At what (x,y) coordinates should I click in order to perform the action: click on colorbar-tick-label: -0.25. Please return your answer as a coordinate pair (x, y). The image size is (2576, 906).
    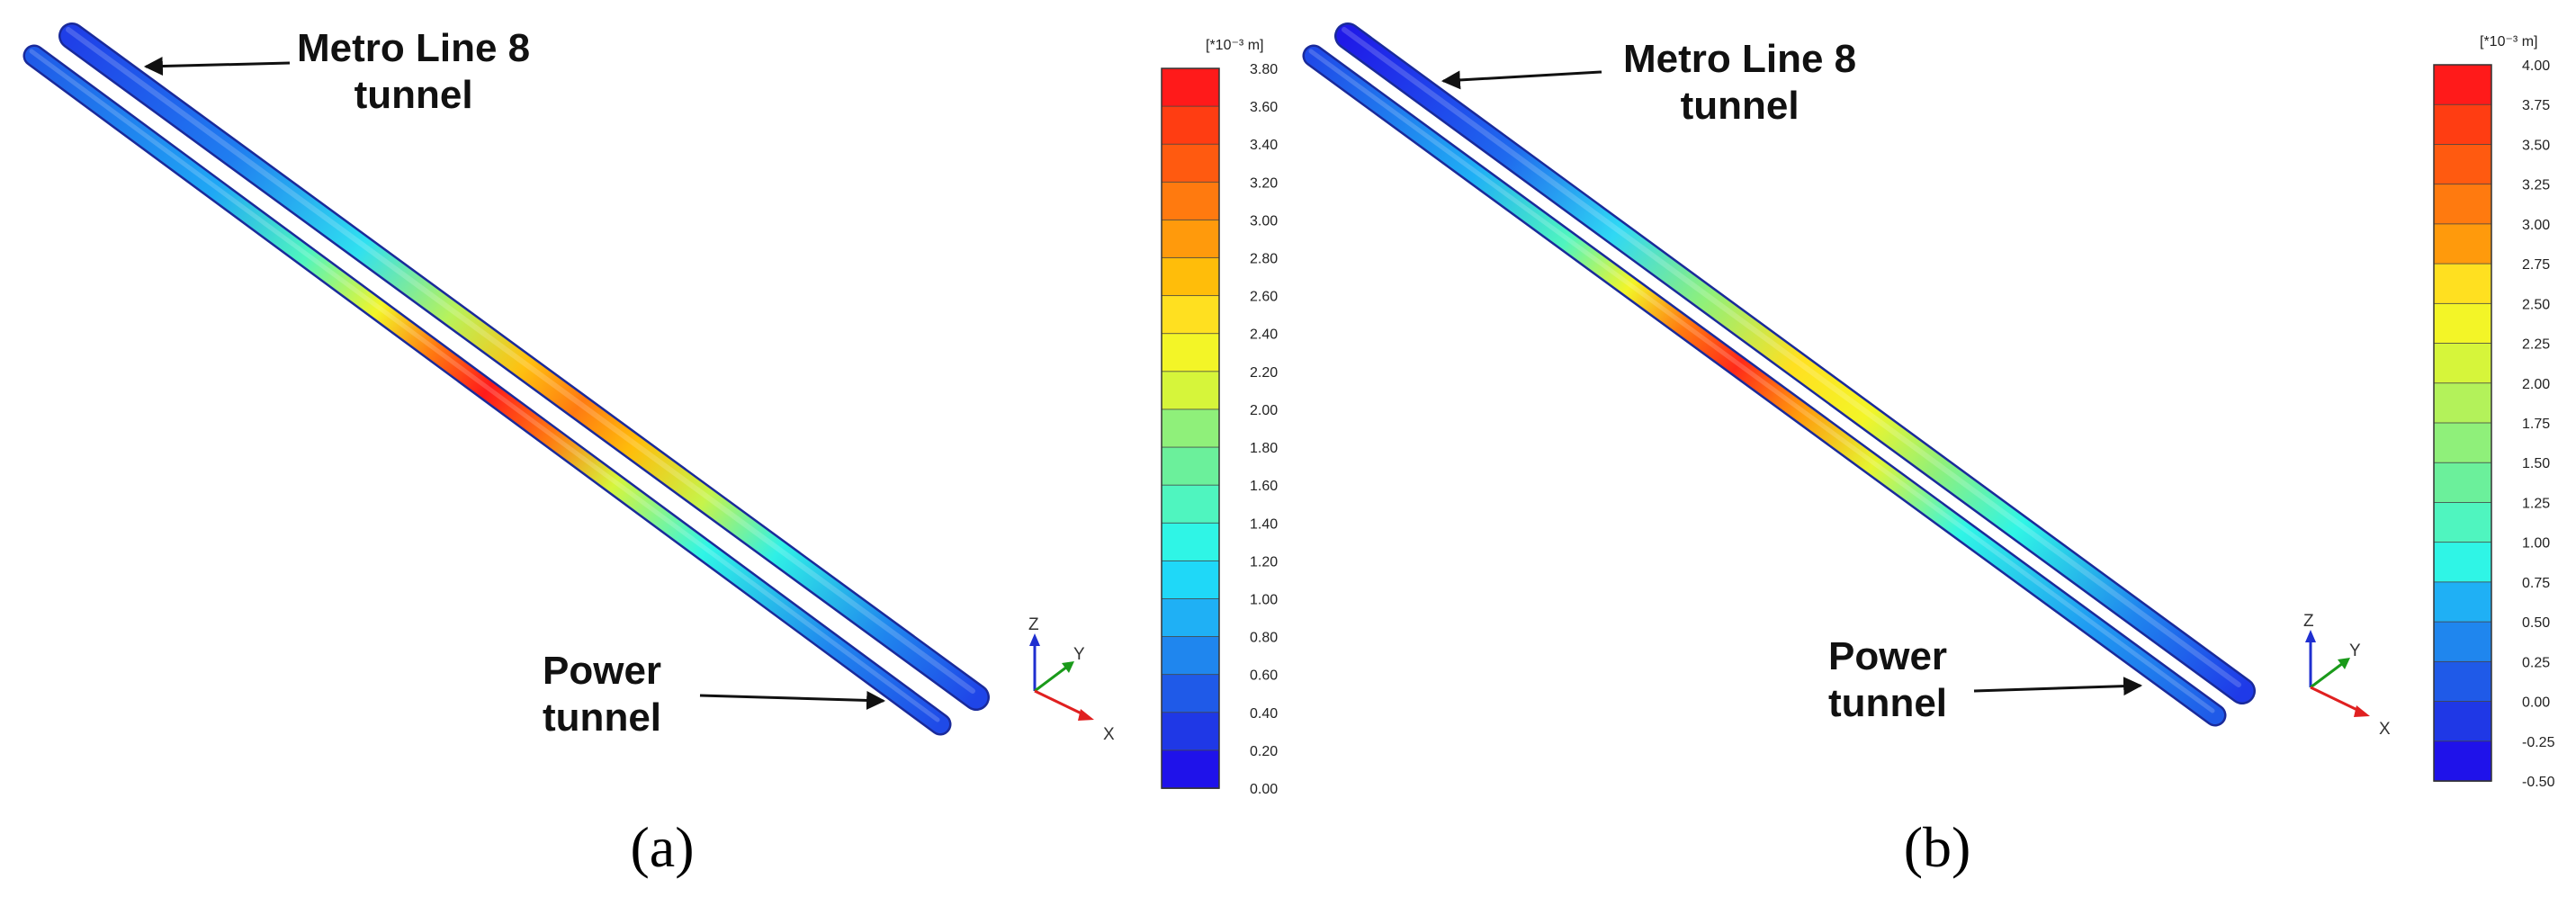
    Looking at the image, I should click on (2539, 742).